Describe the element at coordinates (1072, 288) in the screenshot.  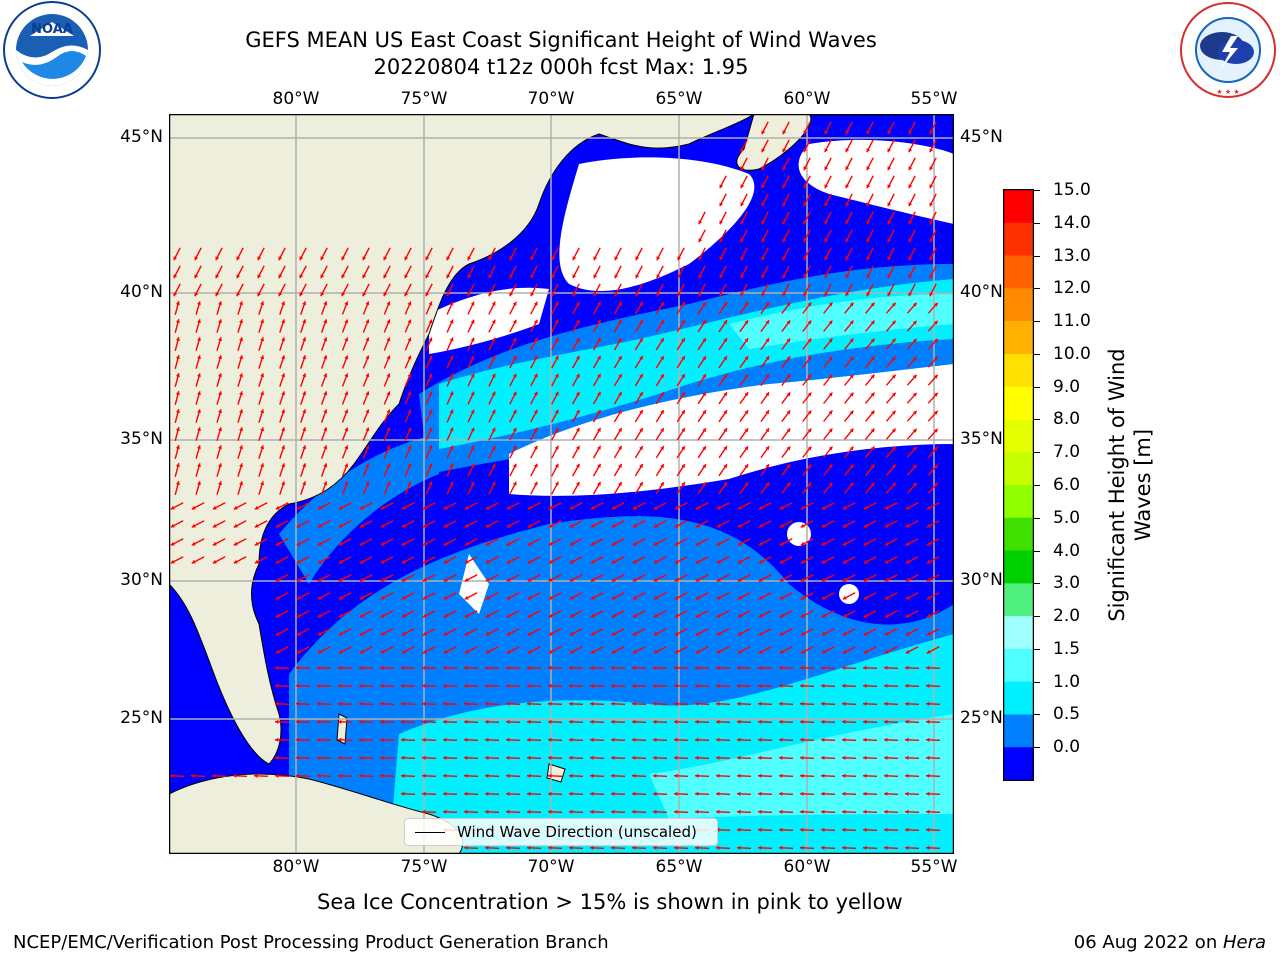
I see `colorbar-tick-label: 12.0` at that location.